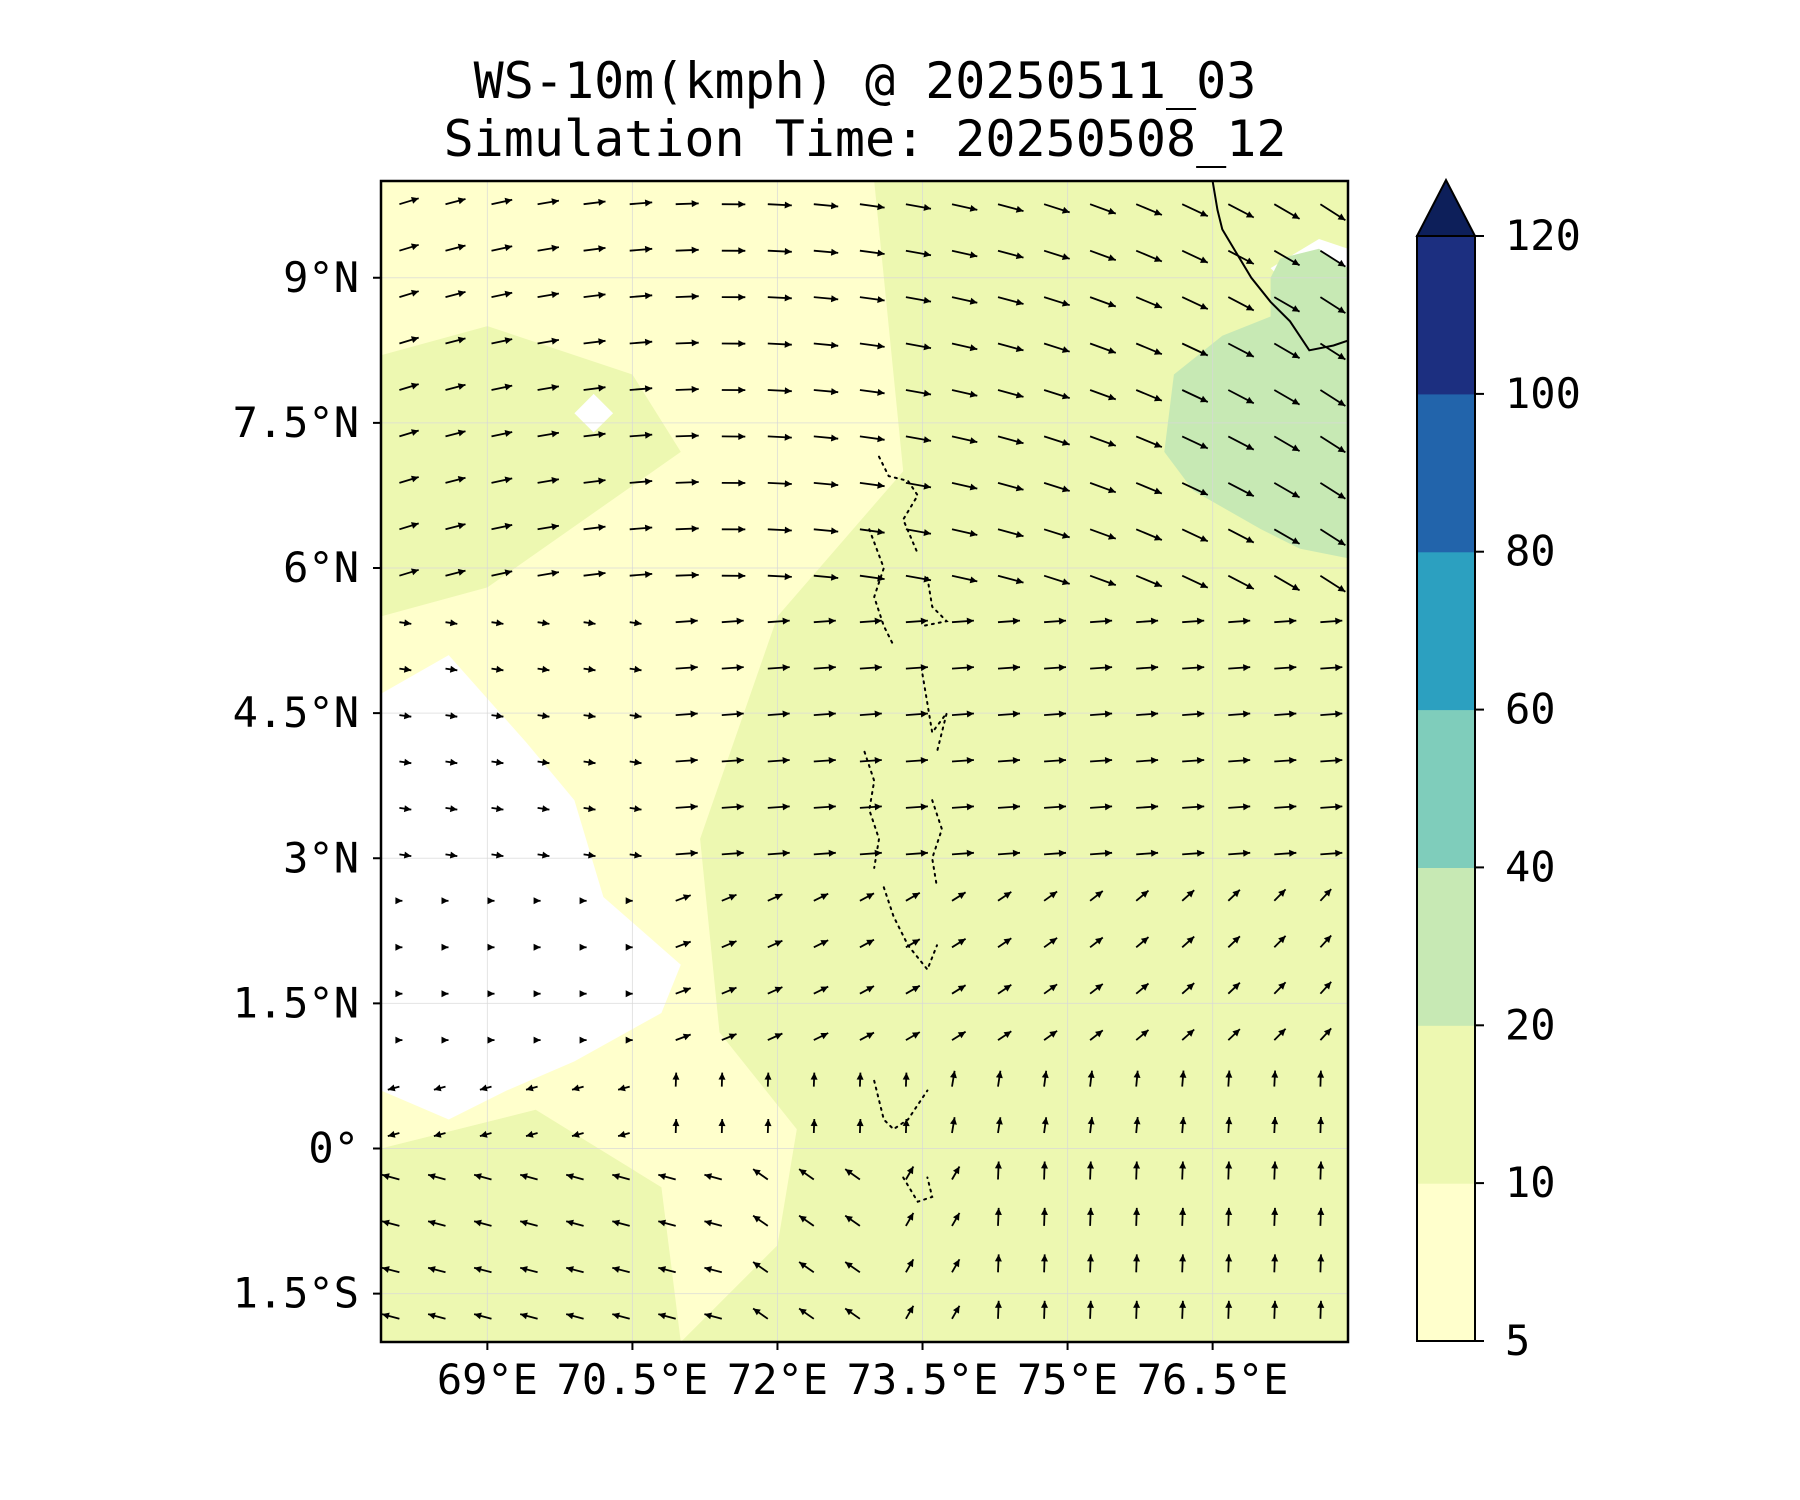  I want to click on colorbar-tick-label: 60, so click(1530, 709).